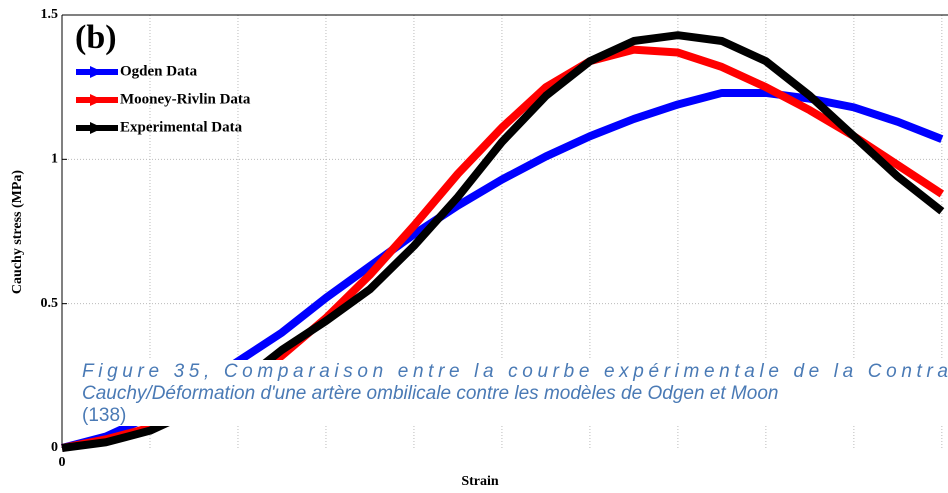 The width and height of the screenshot is (948, 493). What do you see at coordinates (50, 14) in the screenshot?
I see `y-tick-label: 1.5` at bounding box center [50, 14].